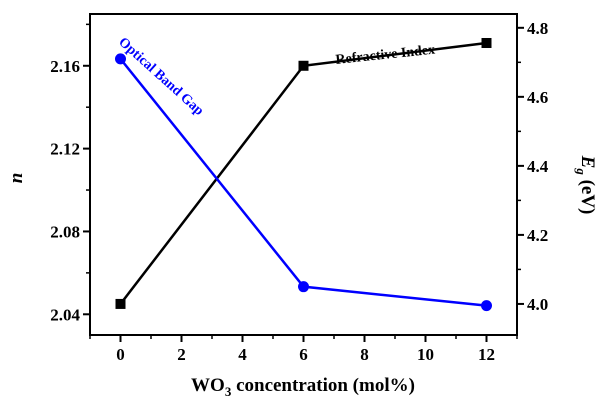  Describe the element at coordinates (486, 354) in the screenshot. I see `x-tick-label: 12` at that location.